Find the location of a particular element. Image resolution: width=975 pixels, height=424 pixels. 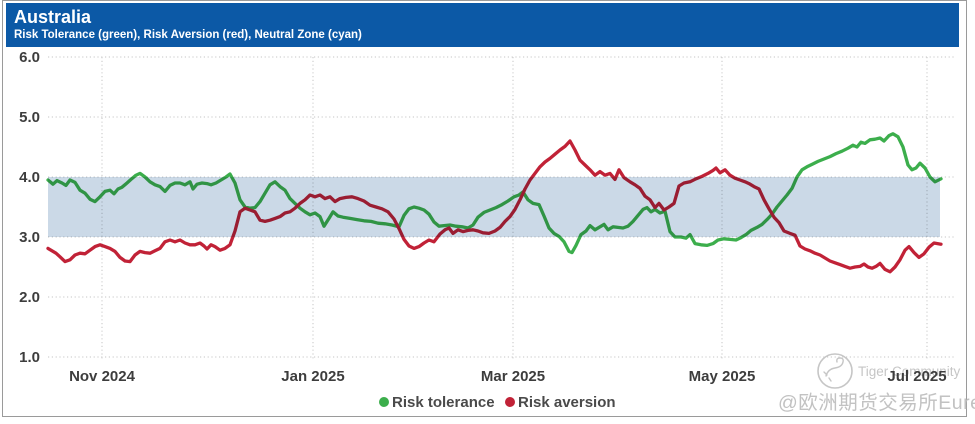

neutral-zone-band is located at coordinates (494, 207).